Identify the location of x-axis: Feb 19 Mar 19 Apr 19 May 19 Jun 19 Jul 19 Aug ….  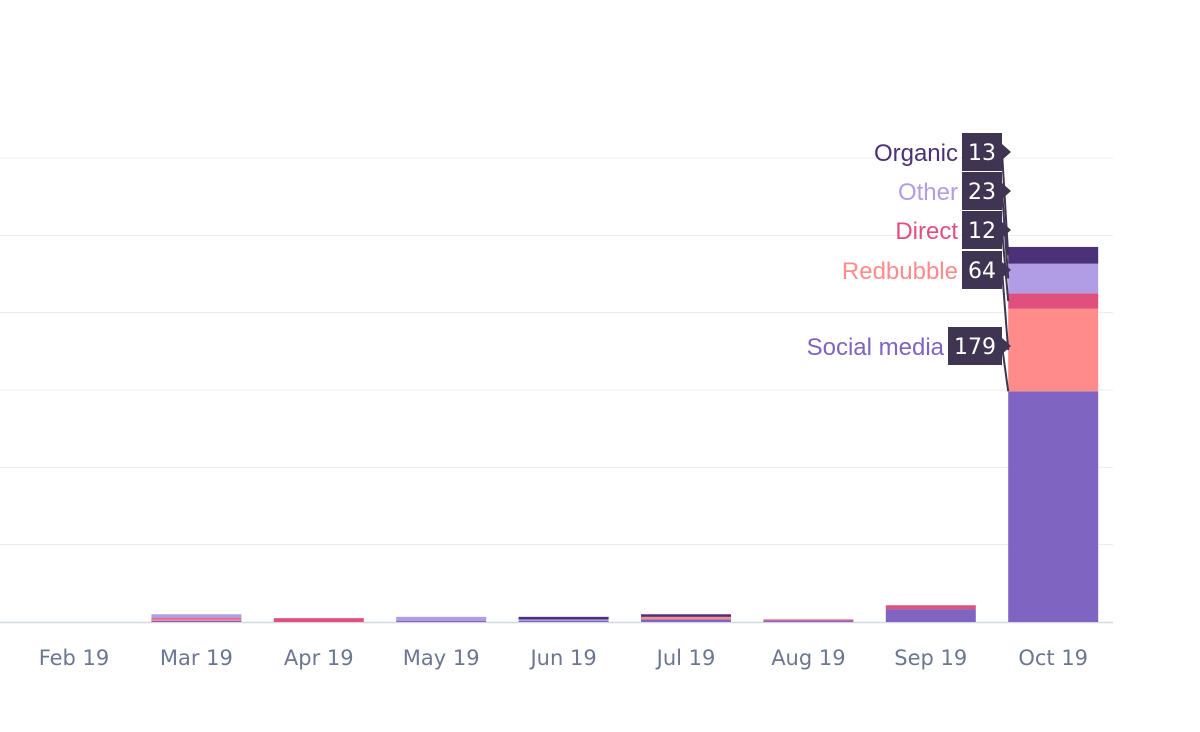
(563, 658).